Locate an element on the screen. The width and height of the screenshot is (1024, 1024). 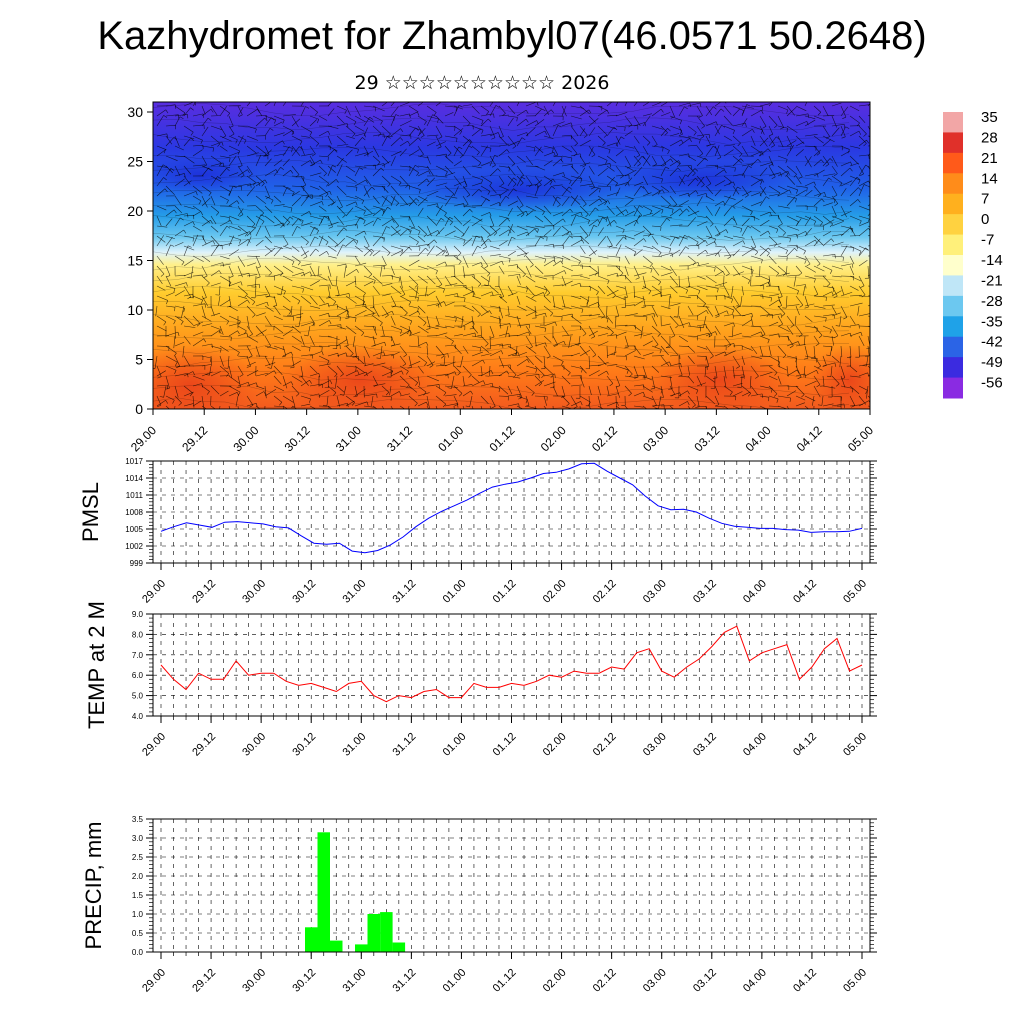
y-tick-label: 1002 is located at coordinates (134, 546).